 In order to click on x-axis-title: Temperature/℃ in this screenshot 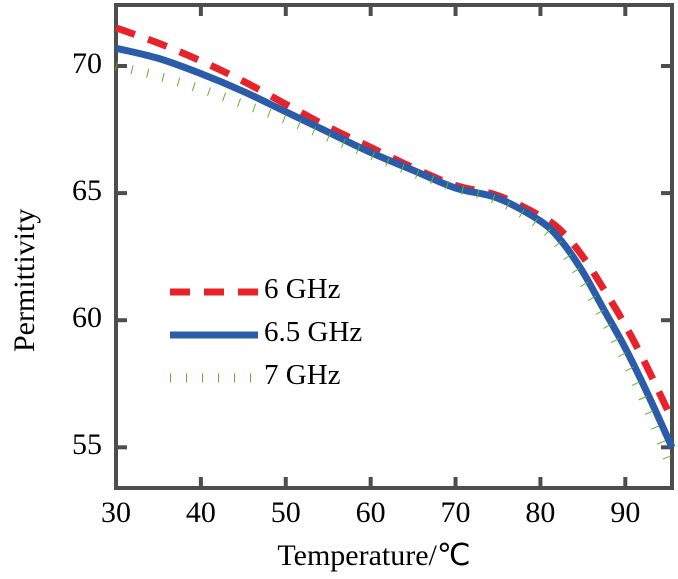, I will do `click(374, 555)`.